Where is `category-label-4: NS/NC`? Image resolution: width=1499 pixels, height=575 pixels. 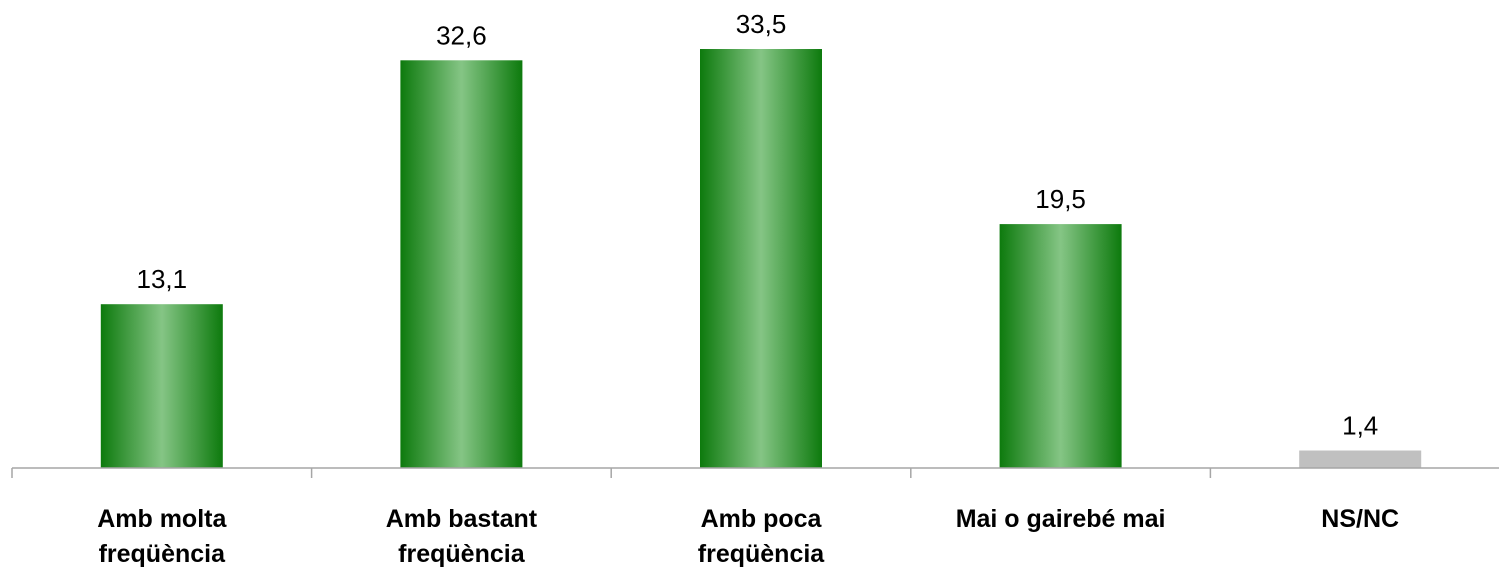
category-label-4: NS/NC is located at coordinates (1360, 519).